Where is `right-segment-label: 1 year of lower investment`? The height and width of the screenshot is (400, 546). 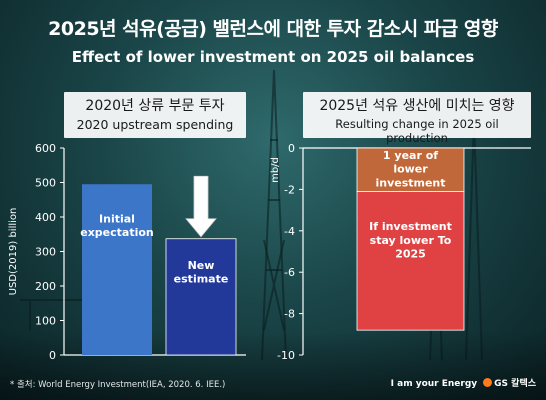 right-segment-label: 1 year of lower investment is located at coordinates (410, 169).